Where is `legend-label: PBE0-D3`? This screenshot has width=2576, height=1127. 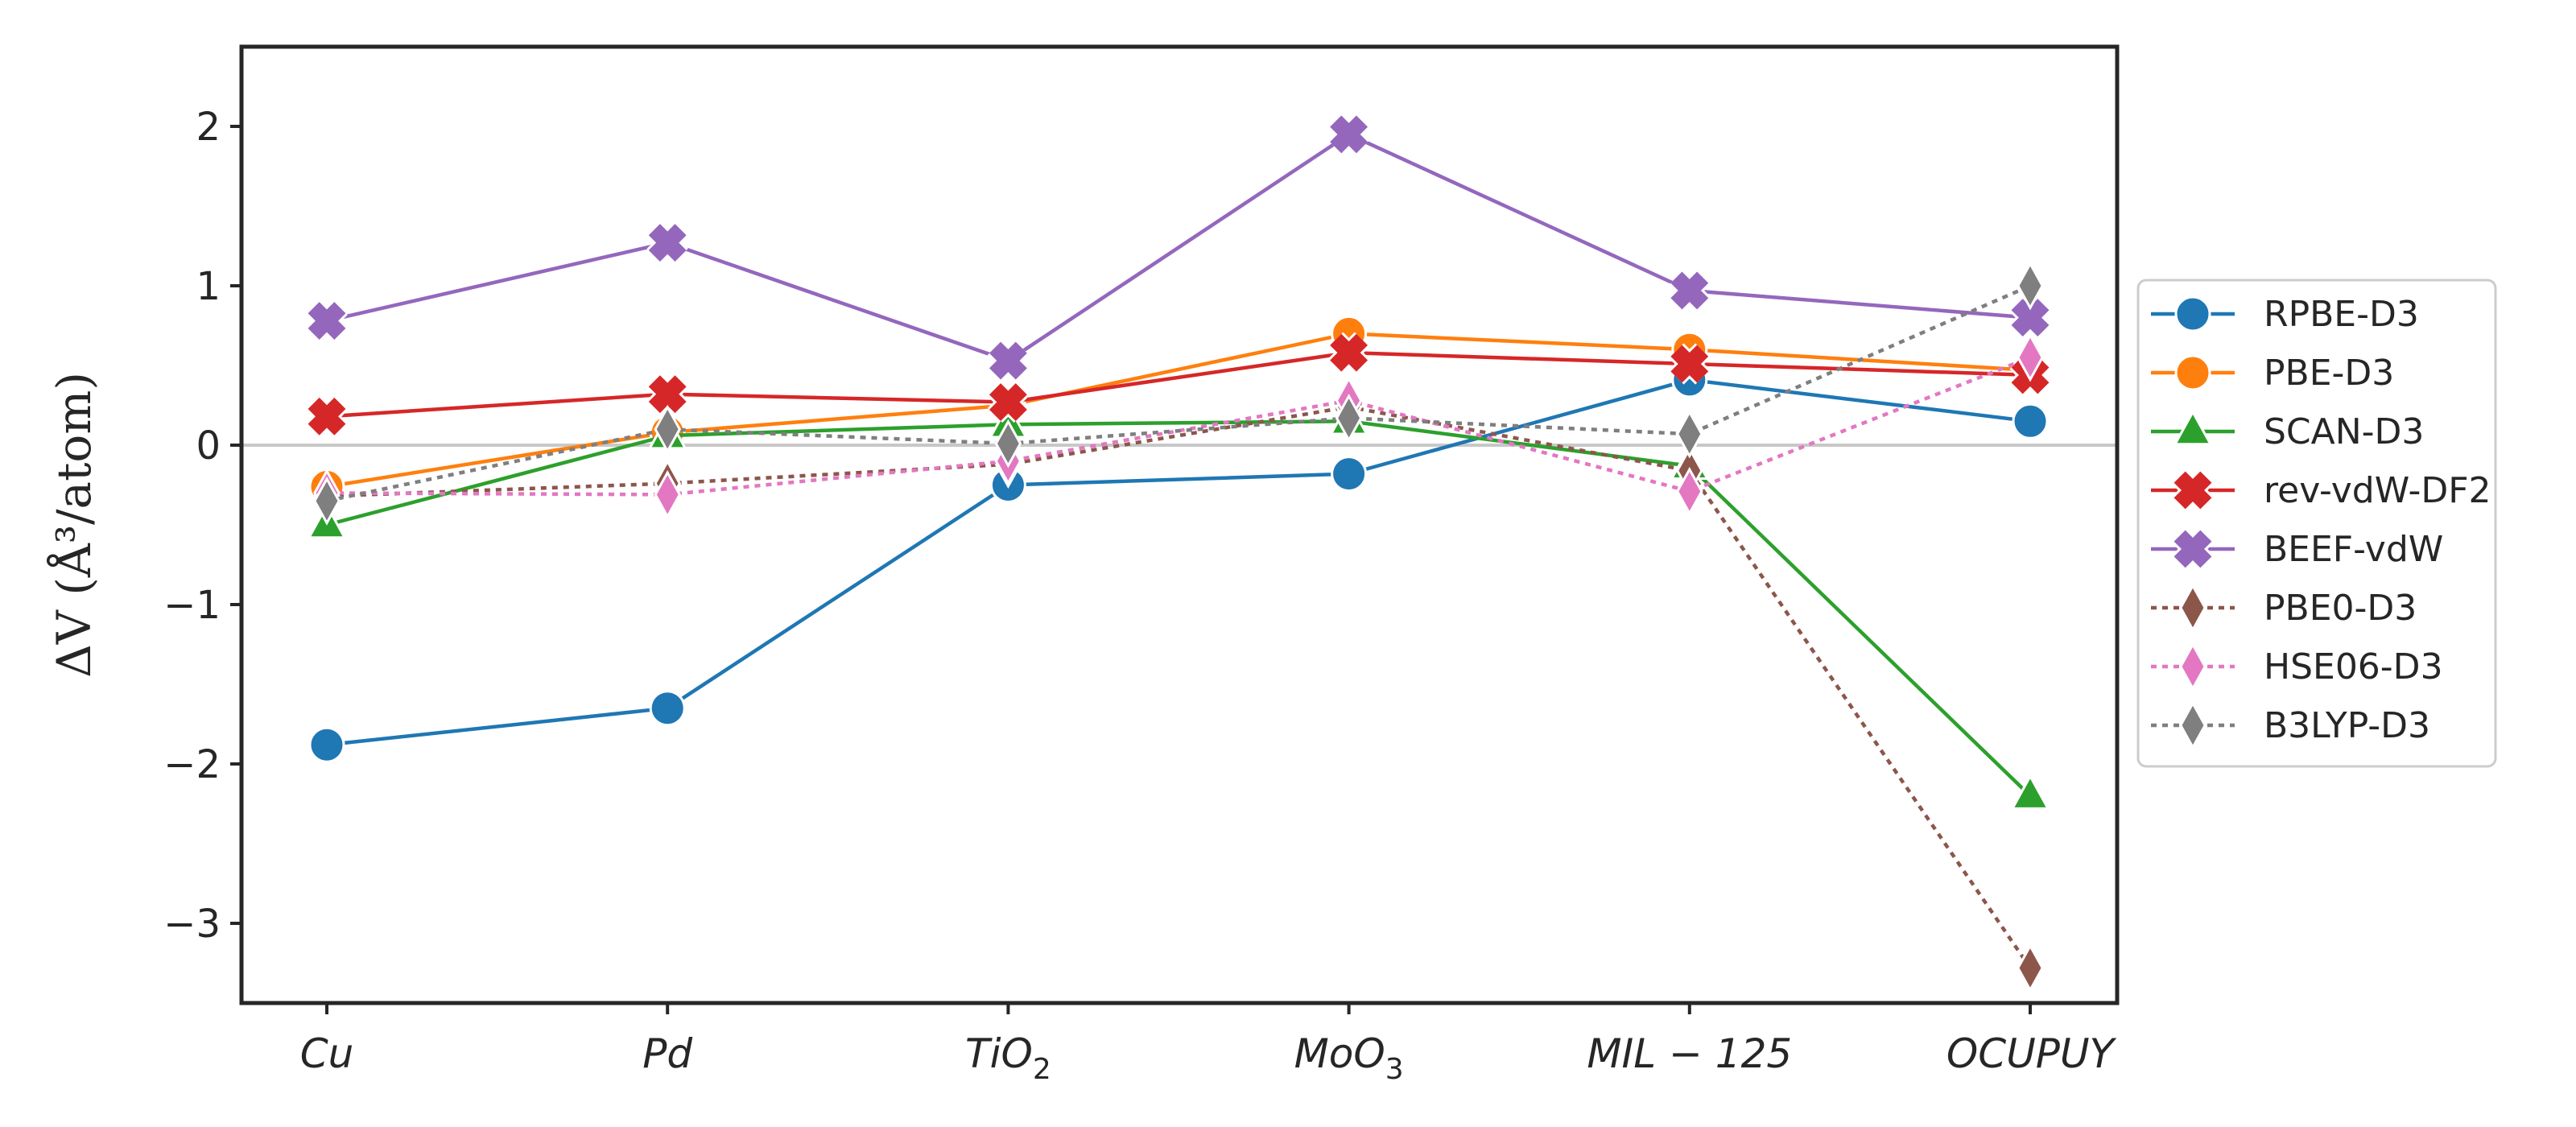 legend-label: PBE0-D3 is located at coordinates (2340, 608).